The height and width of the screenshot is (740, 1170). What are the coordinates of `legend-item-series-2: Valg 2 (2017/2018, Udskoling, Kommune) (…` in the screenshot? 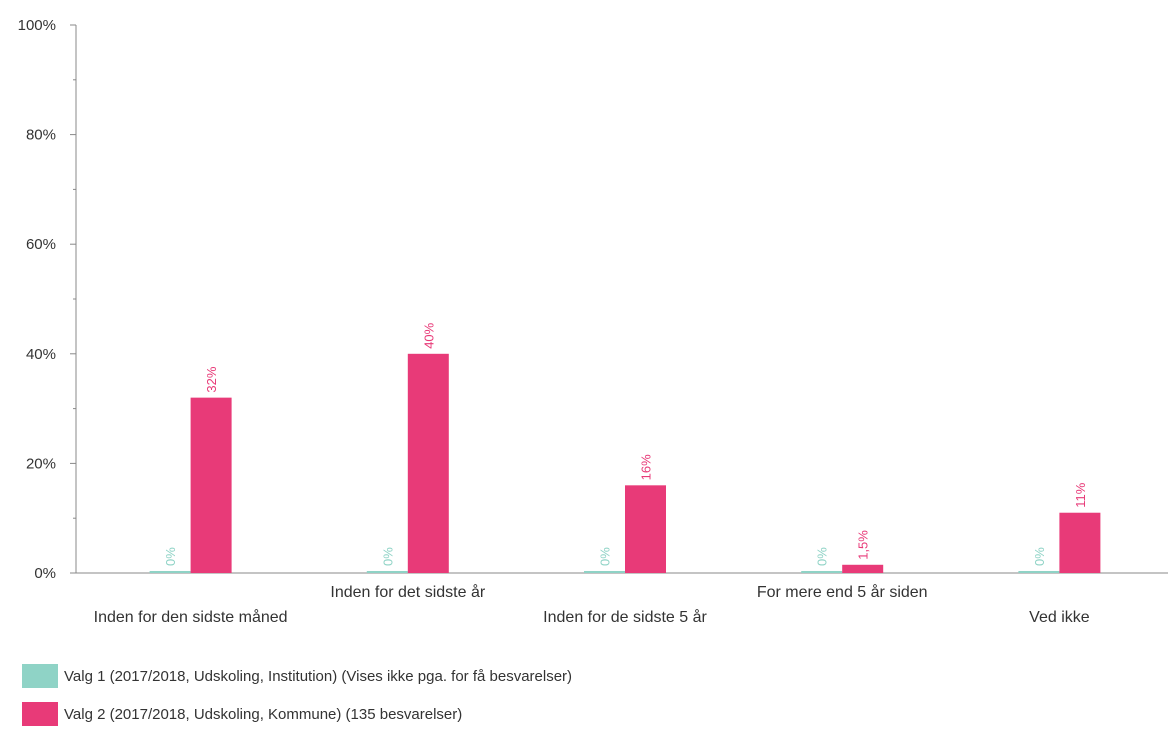 It's located at (297, 714).